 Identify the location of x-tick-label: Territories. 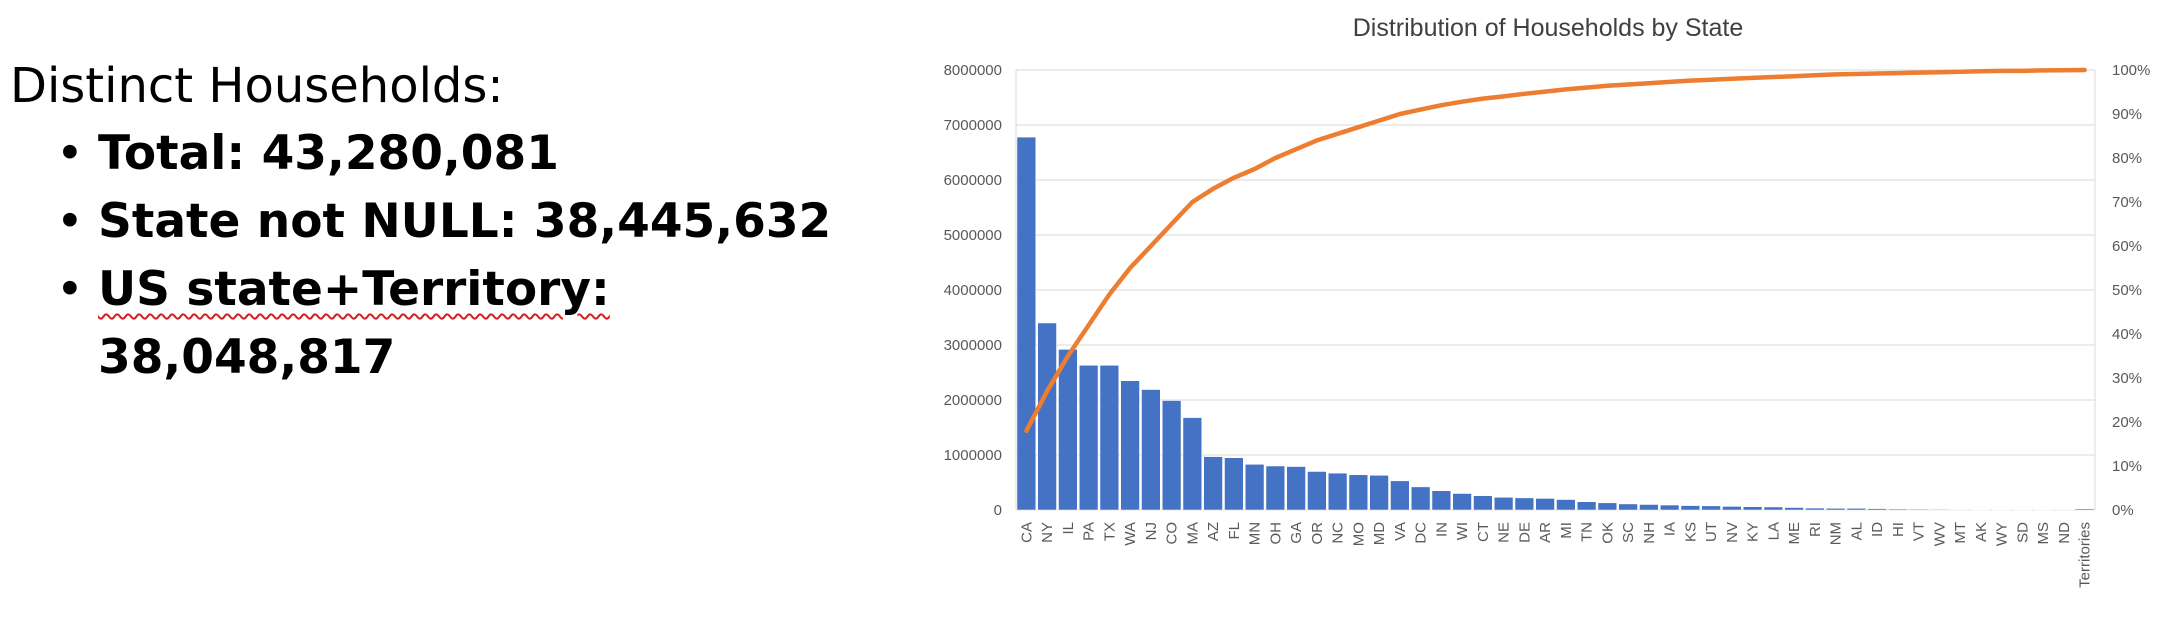
(2085, 555).